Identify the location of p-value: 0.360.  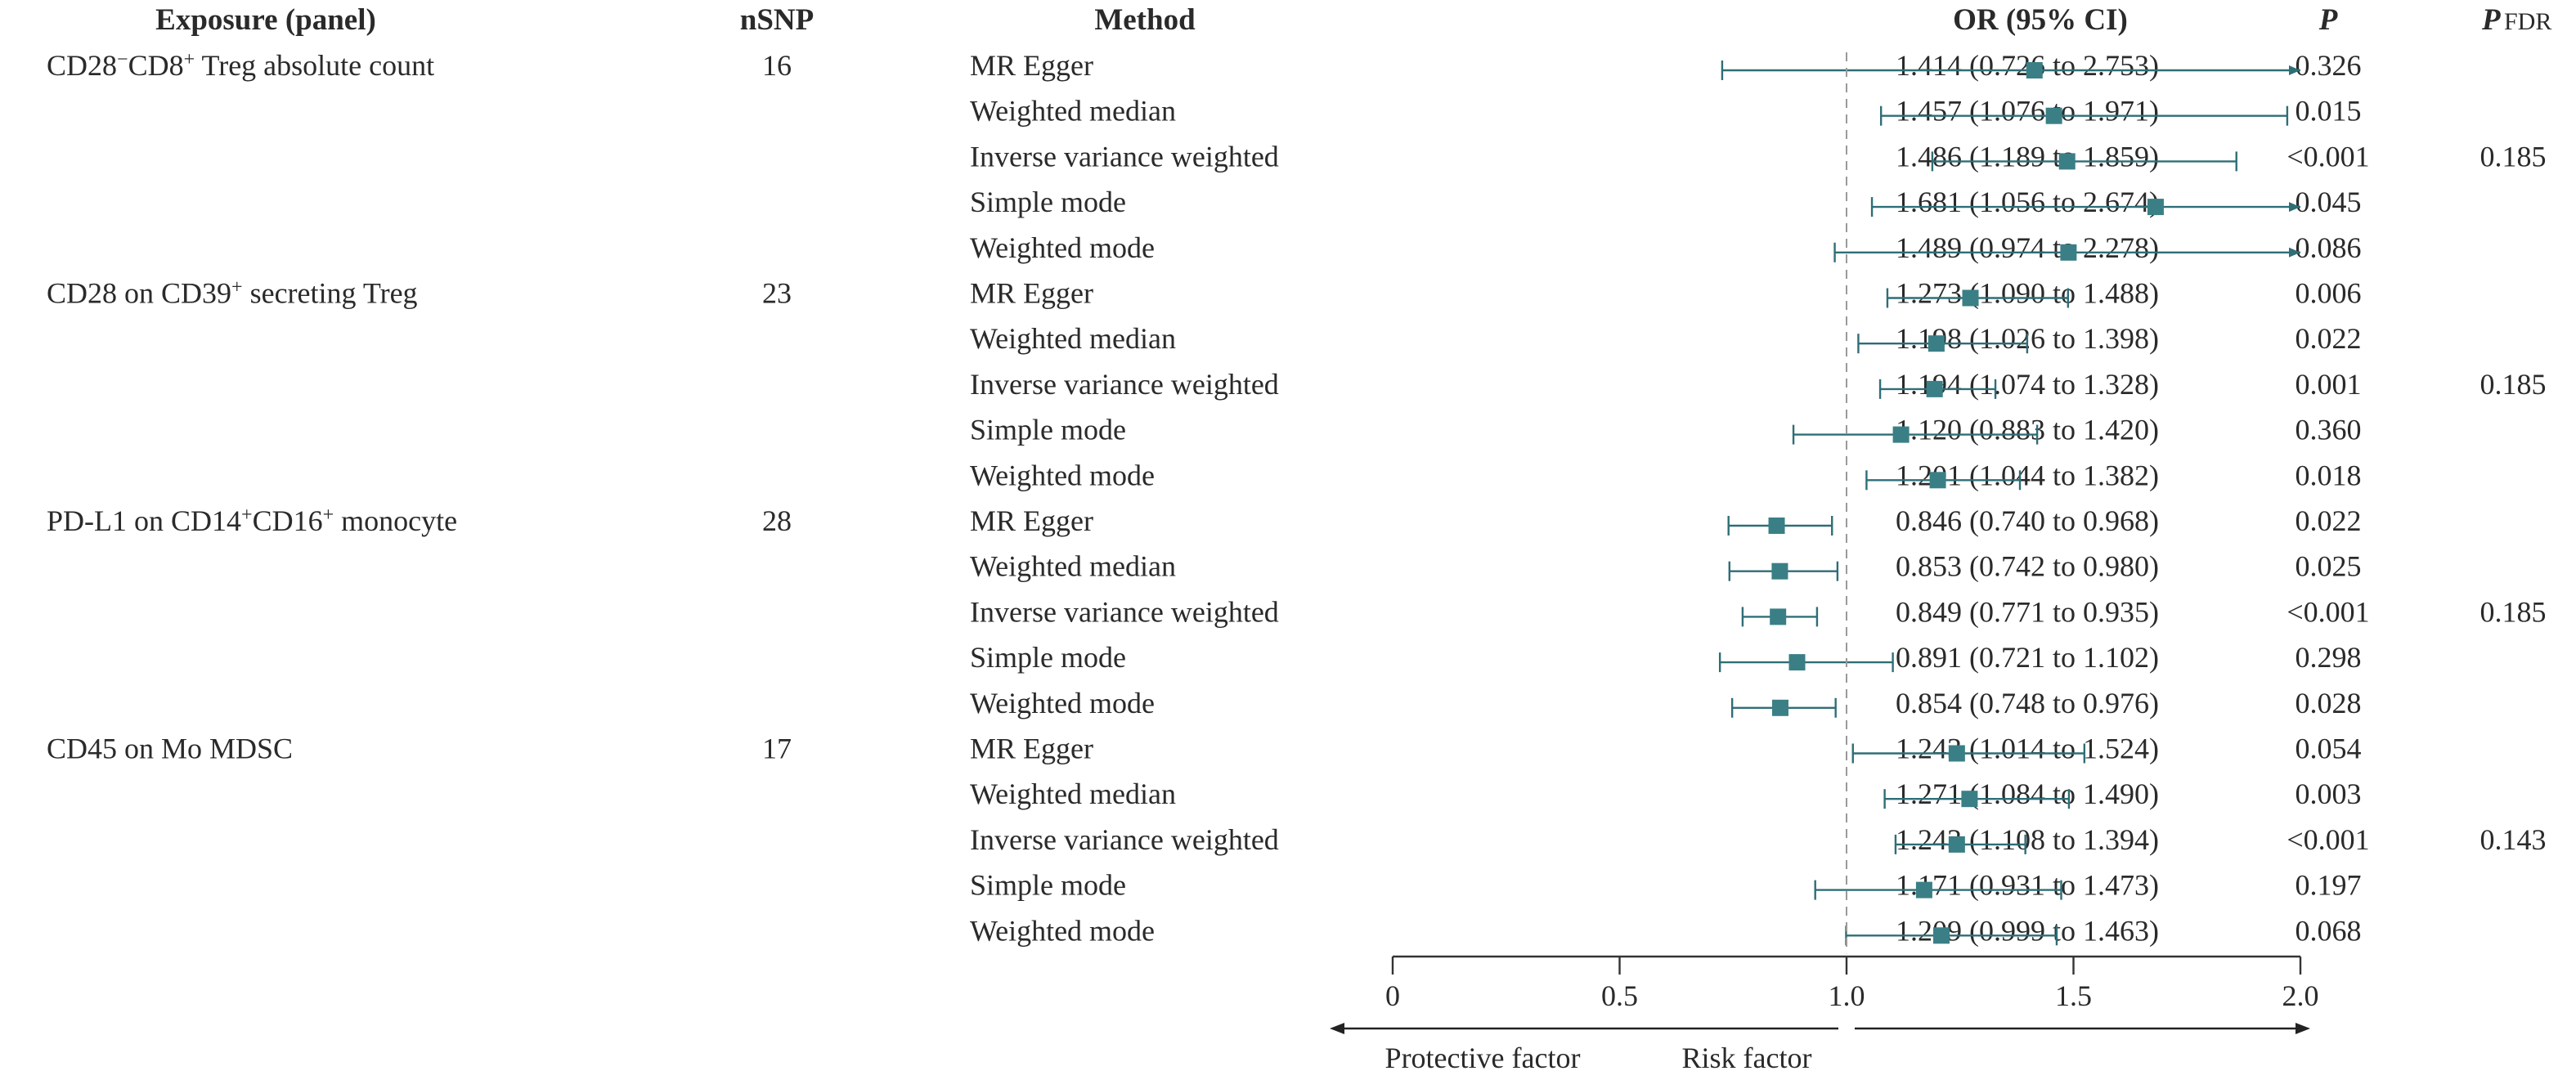
(2329, 430).